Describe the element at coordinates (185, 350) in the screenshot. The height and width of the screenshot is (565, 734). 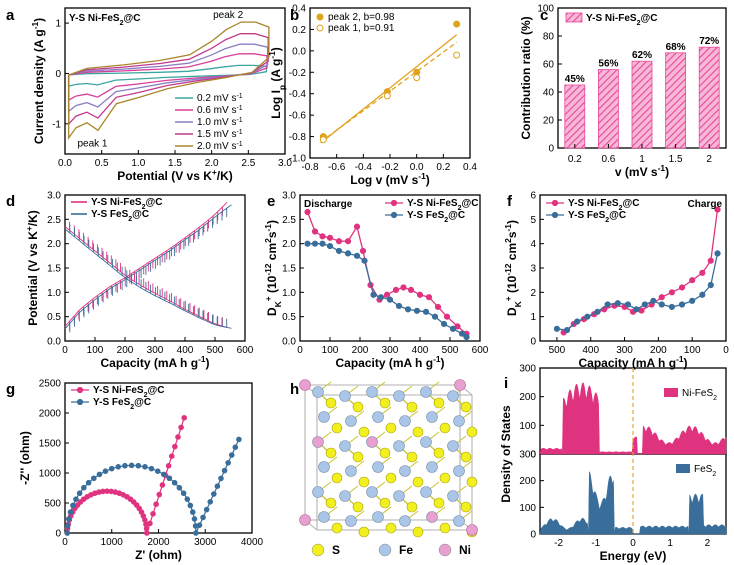
I see `panel-d-xtick-label: 400` at that location.